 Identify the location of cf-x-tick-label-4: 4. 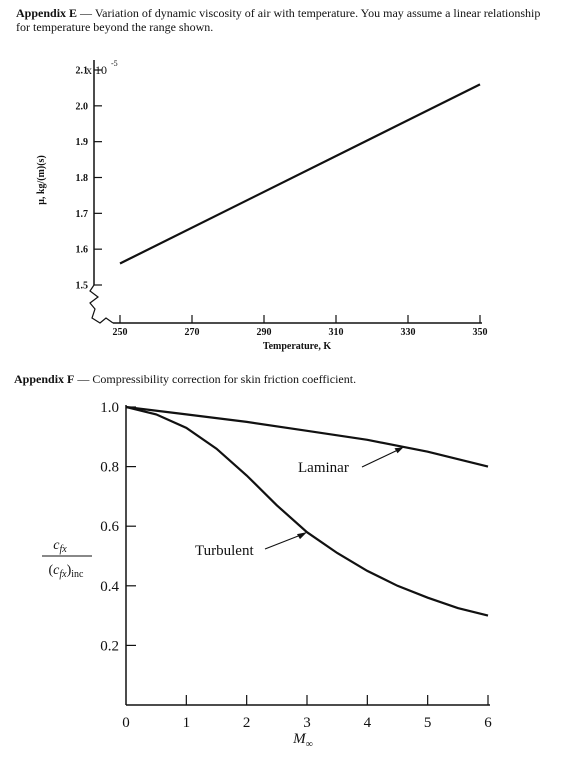
(368, 723).